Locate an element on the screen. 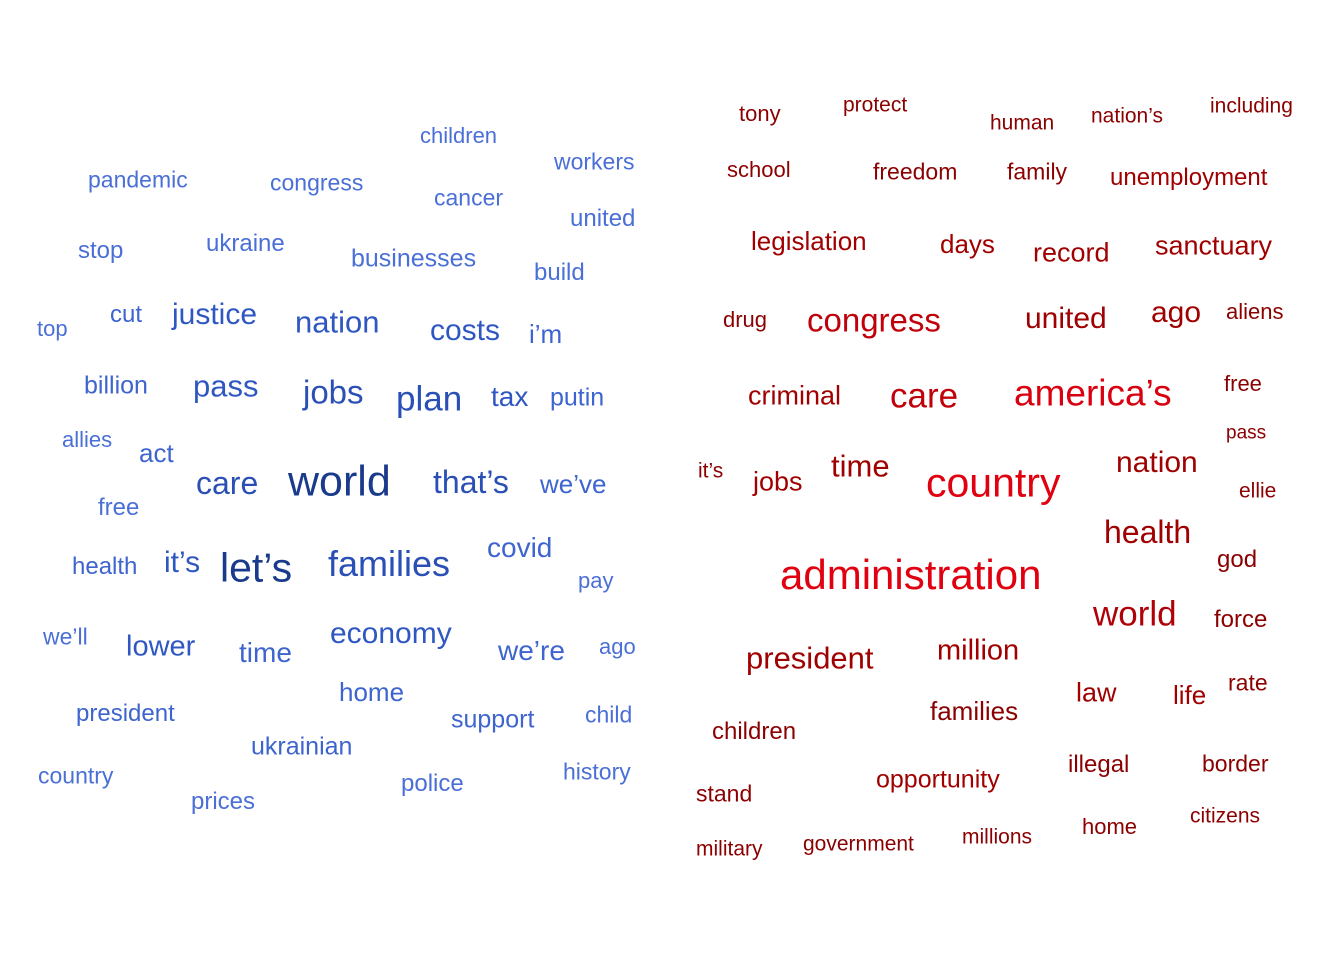 The height and width of the screenshot is (960, 1344). right-cloud-word: free is located at coordinates (1243, 383).